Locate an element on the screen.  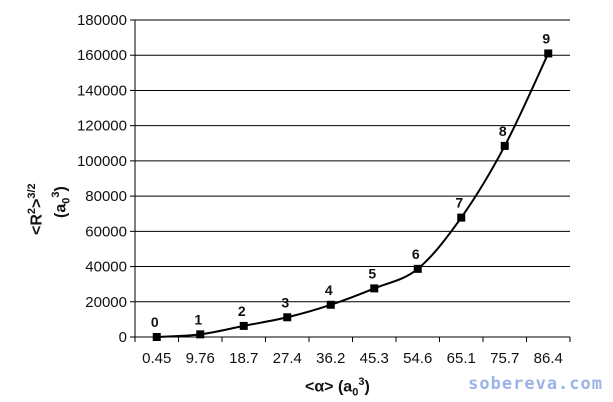
x-axis-title: <α> (a03) is located at coordinates (337, 387).